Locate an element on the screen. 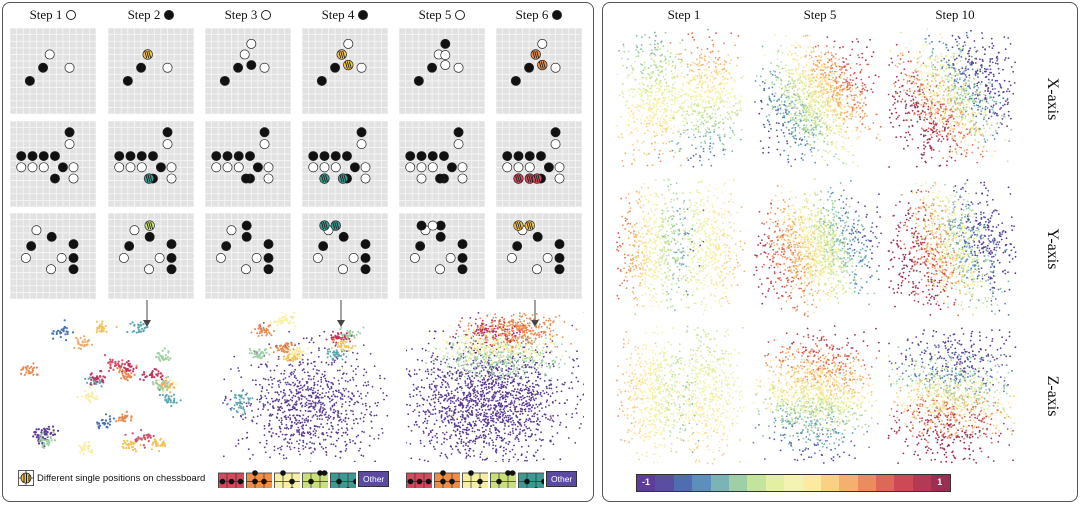 Image resolution: width=1080 pixels, height=506 pixels. chessboard-r1-c6 is located at coordinates (539, 71).